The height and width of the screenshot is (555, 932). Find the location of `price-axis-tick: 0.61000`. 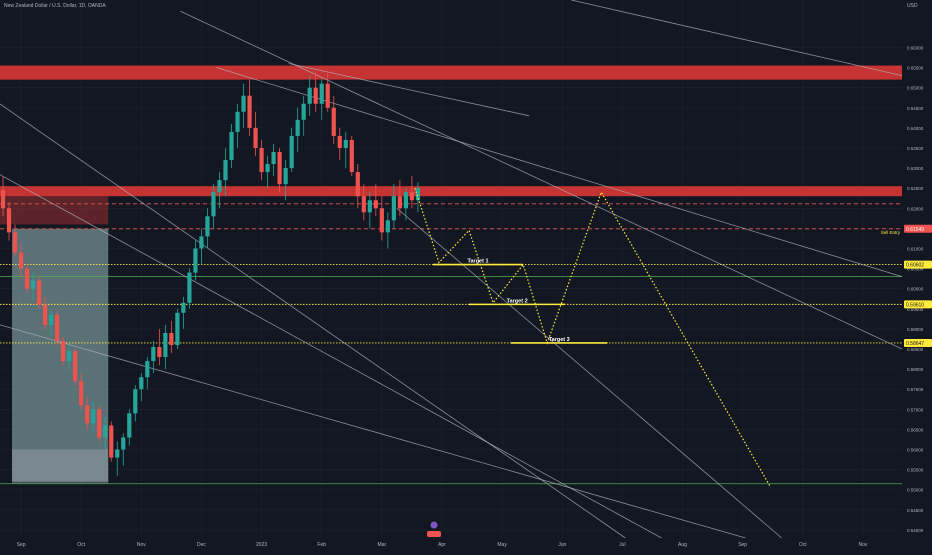

price-axis-tick: 0.61000 is located at coordinates (915, 248).